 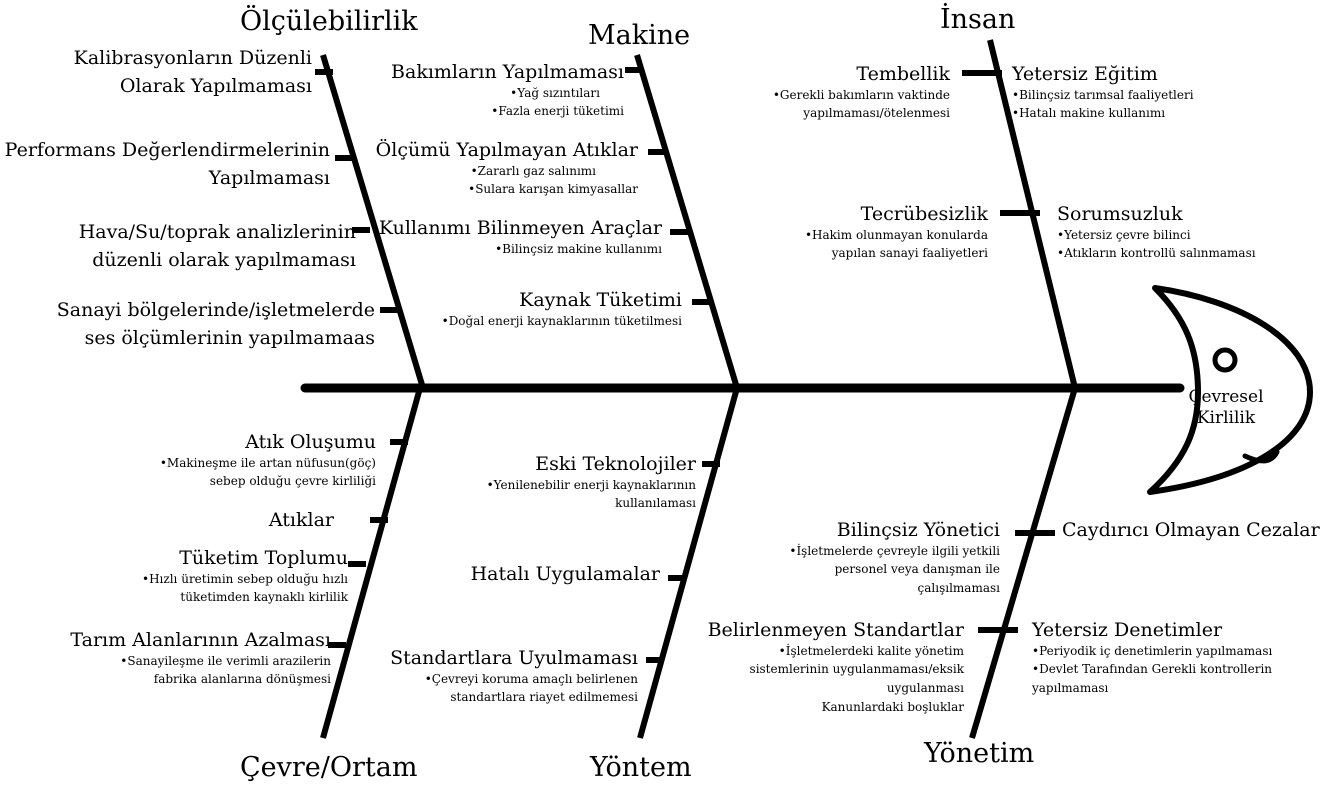 I want to click on cause-line: Kalibrasyonların Düzenli, so click(x=192, y=58).